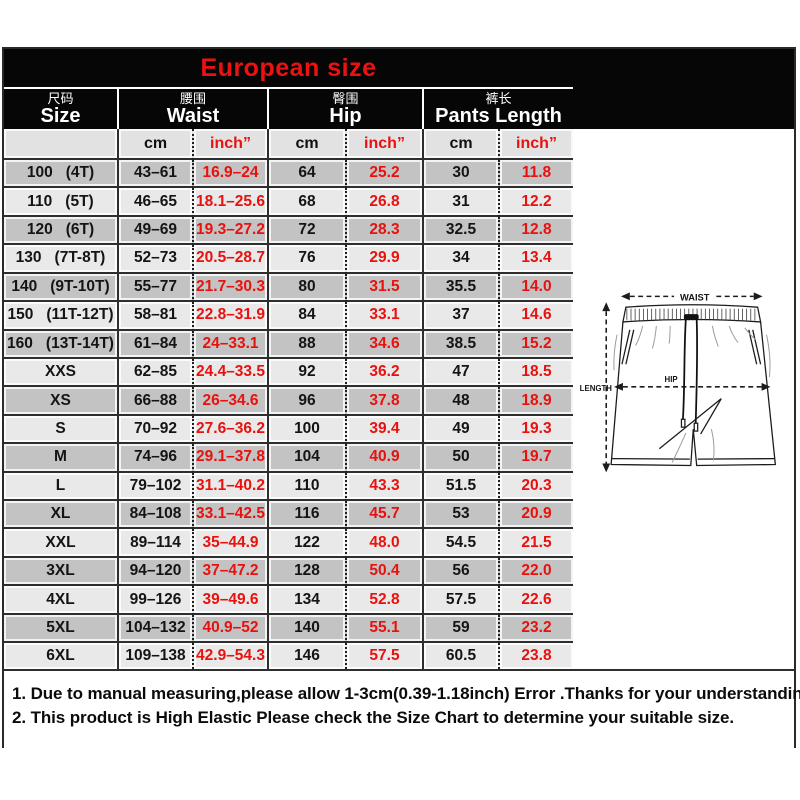 The image size is (800, 800). What do you see at coordinates (229, 487) in the screenshot?
I see `waist-inch-cell: 31.1–40.2` at bounding box center [229, 487].